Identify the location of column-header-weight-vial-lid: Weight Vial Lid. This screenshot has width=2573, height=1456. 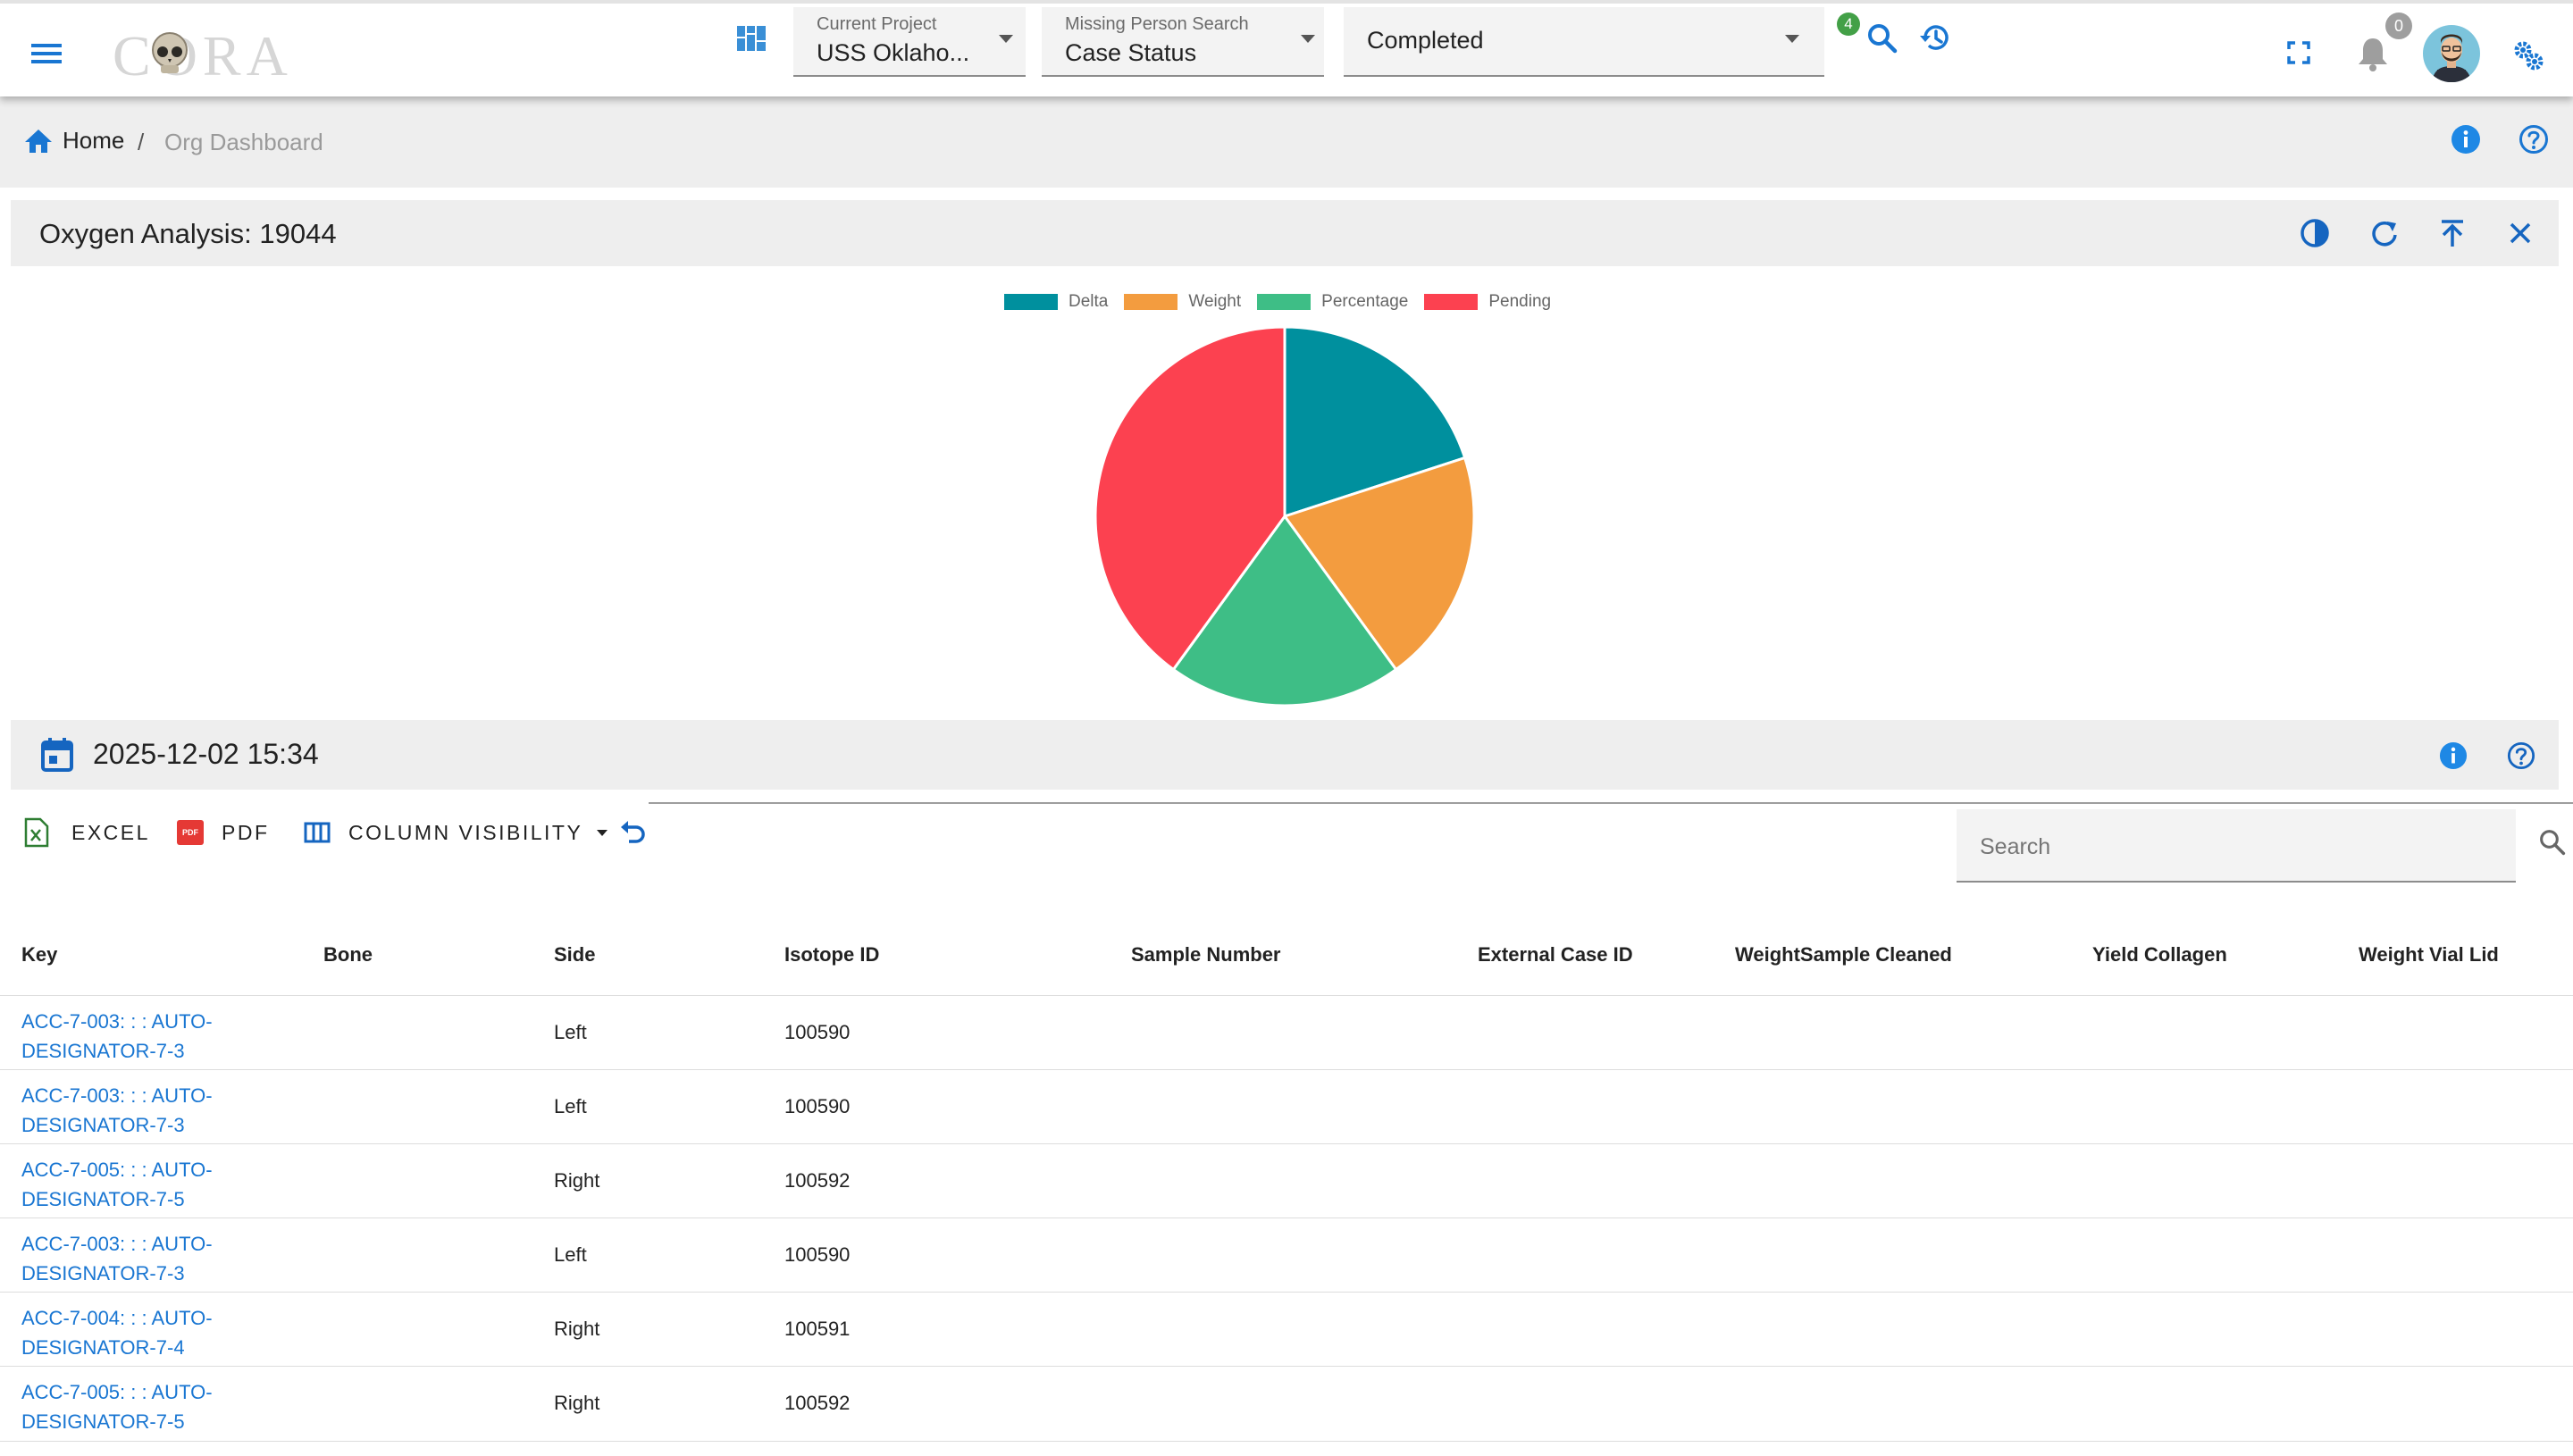
(2429, 954).